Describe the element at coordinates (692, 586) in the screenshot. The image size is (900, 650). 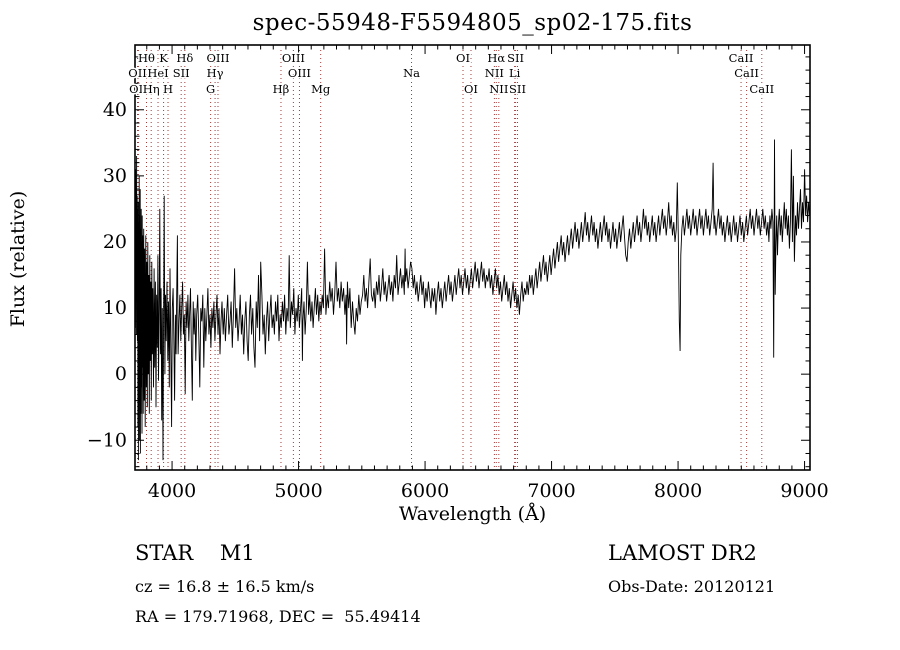
I see `obs-date-text: Obs-Date: 20120121` at that location.